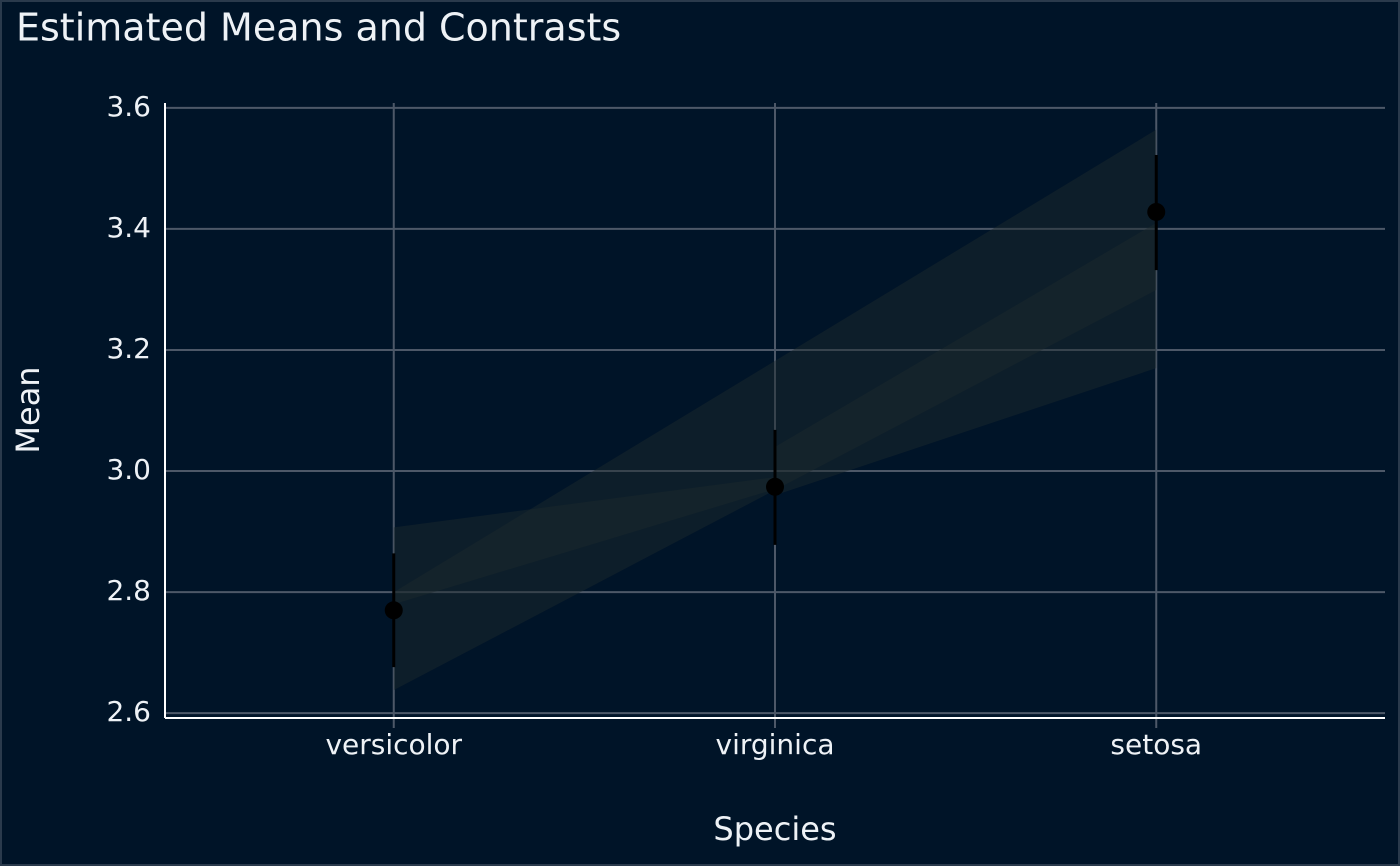  Describe the element at coordinates (128, 711) in the screenshot. I see `y-tick-label: 2.6` at that location.